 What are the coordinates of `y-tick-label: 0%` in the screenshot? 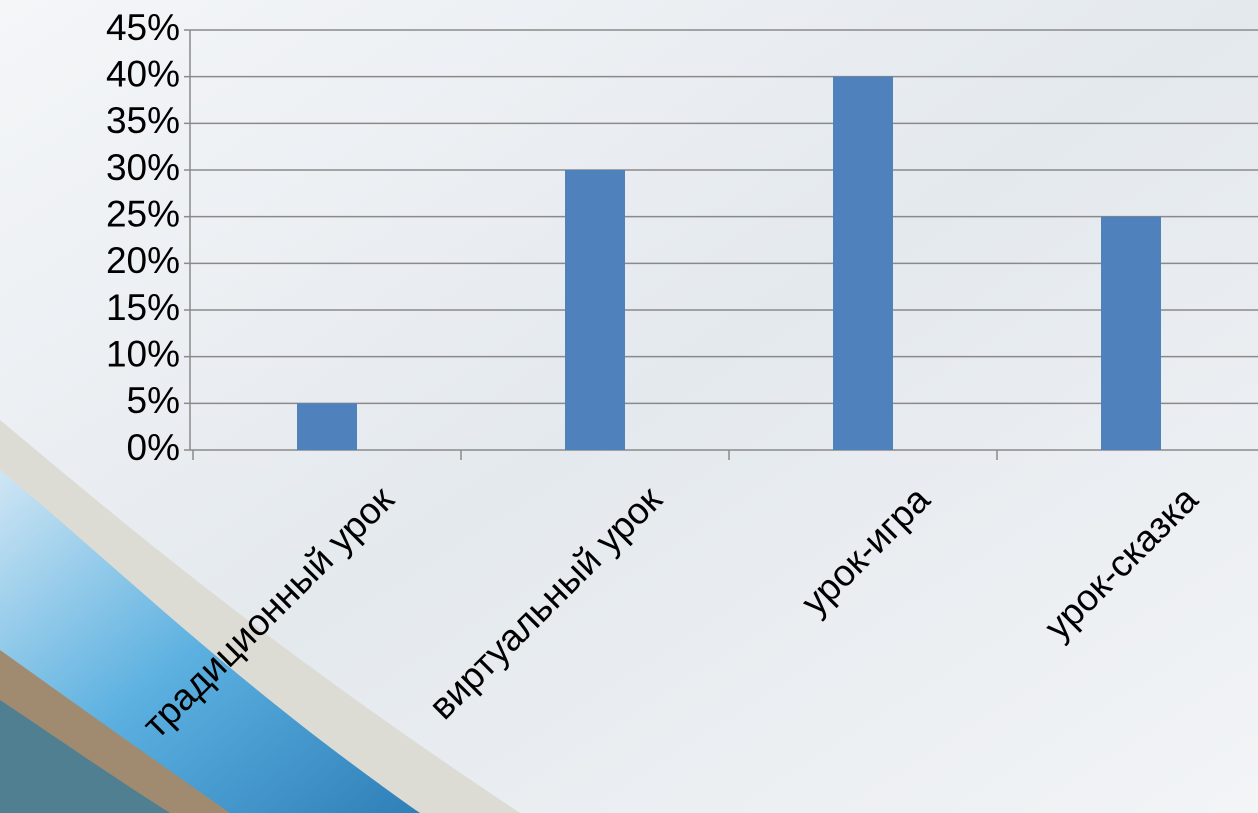 It's located at (153, 447).